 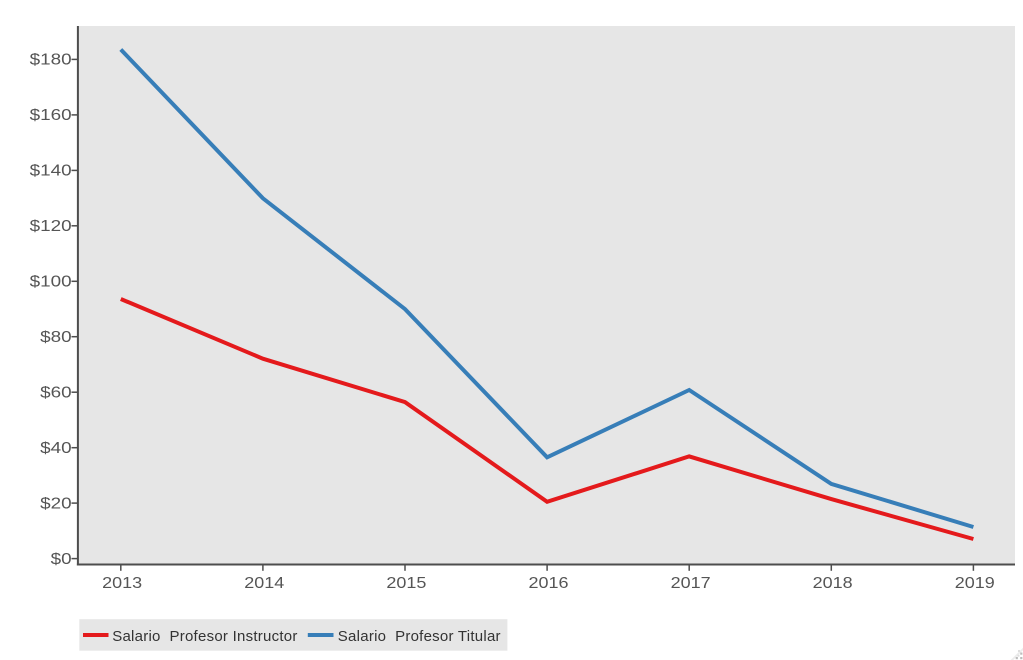 What do you see at coordinates (833, 583) in the screenshot?
I see `svg-text: 2018` at bounding box center [833, 583].